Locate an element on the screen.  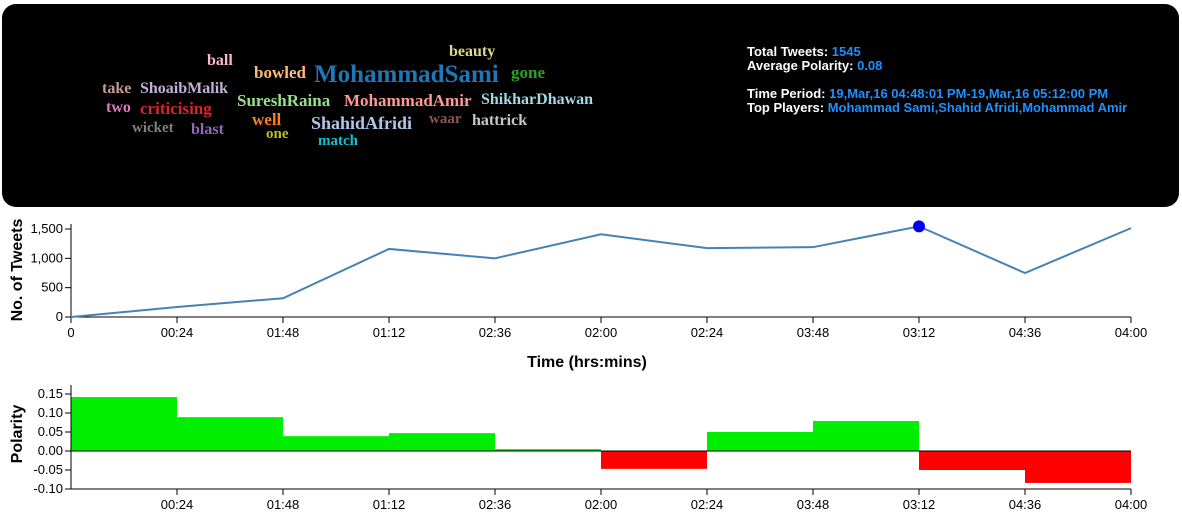
y-tick-label: 0.15 is located at coordinates (50, 393).